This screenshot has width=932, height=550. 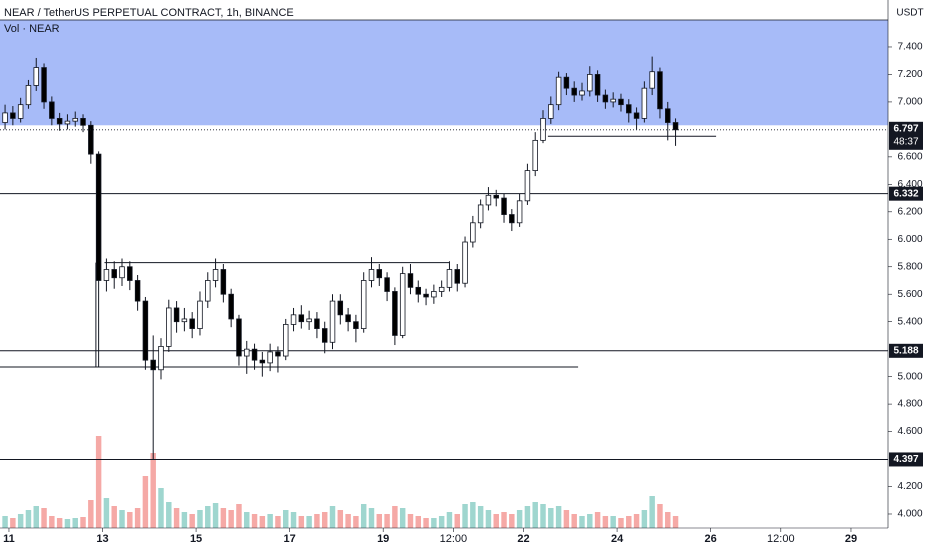 I want to click on volume-label: Vol · NEAR, so click(x=32, y=29).